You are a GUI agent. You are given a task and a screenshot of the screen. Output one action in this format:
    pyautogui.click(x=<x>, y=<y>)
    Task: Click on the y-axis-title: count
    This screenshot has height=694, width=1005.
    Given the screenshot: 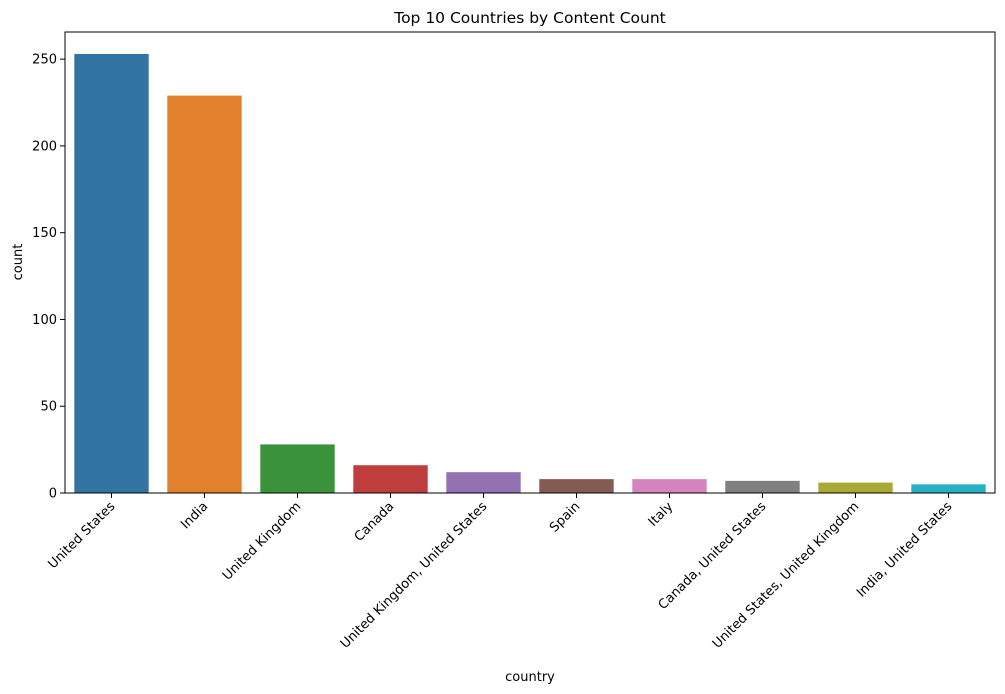 What is the action you would take?
    pyautogui.click(x=18, y=262)
    